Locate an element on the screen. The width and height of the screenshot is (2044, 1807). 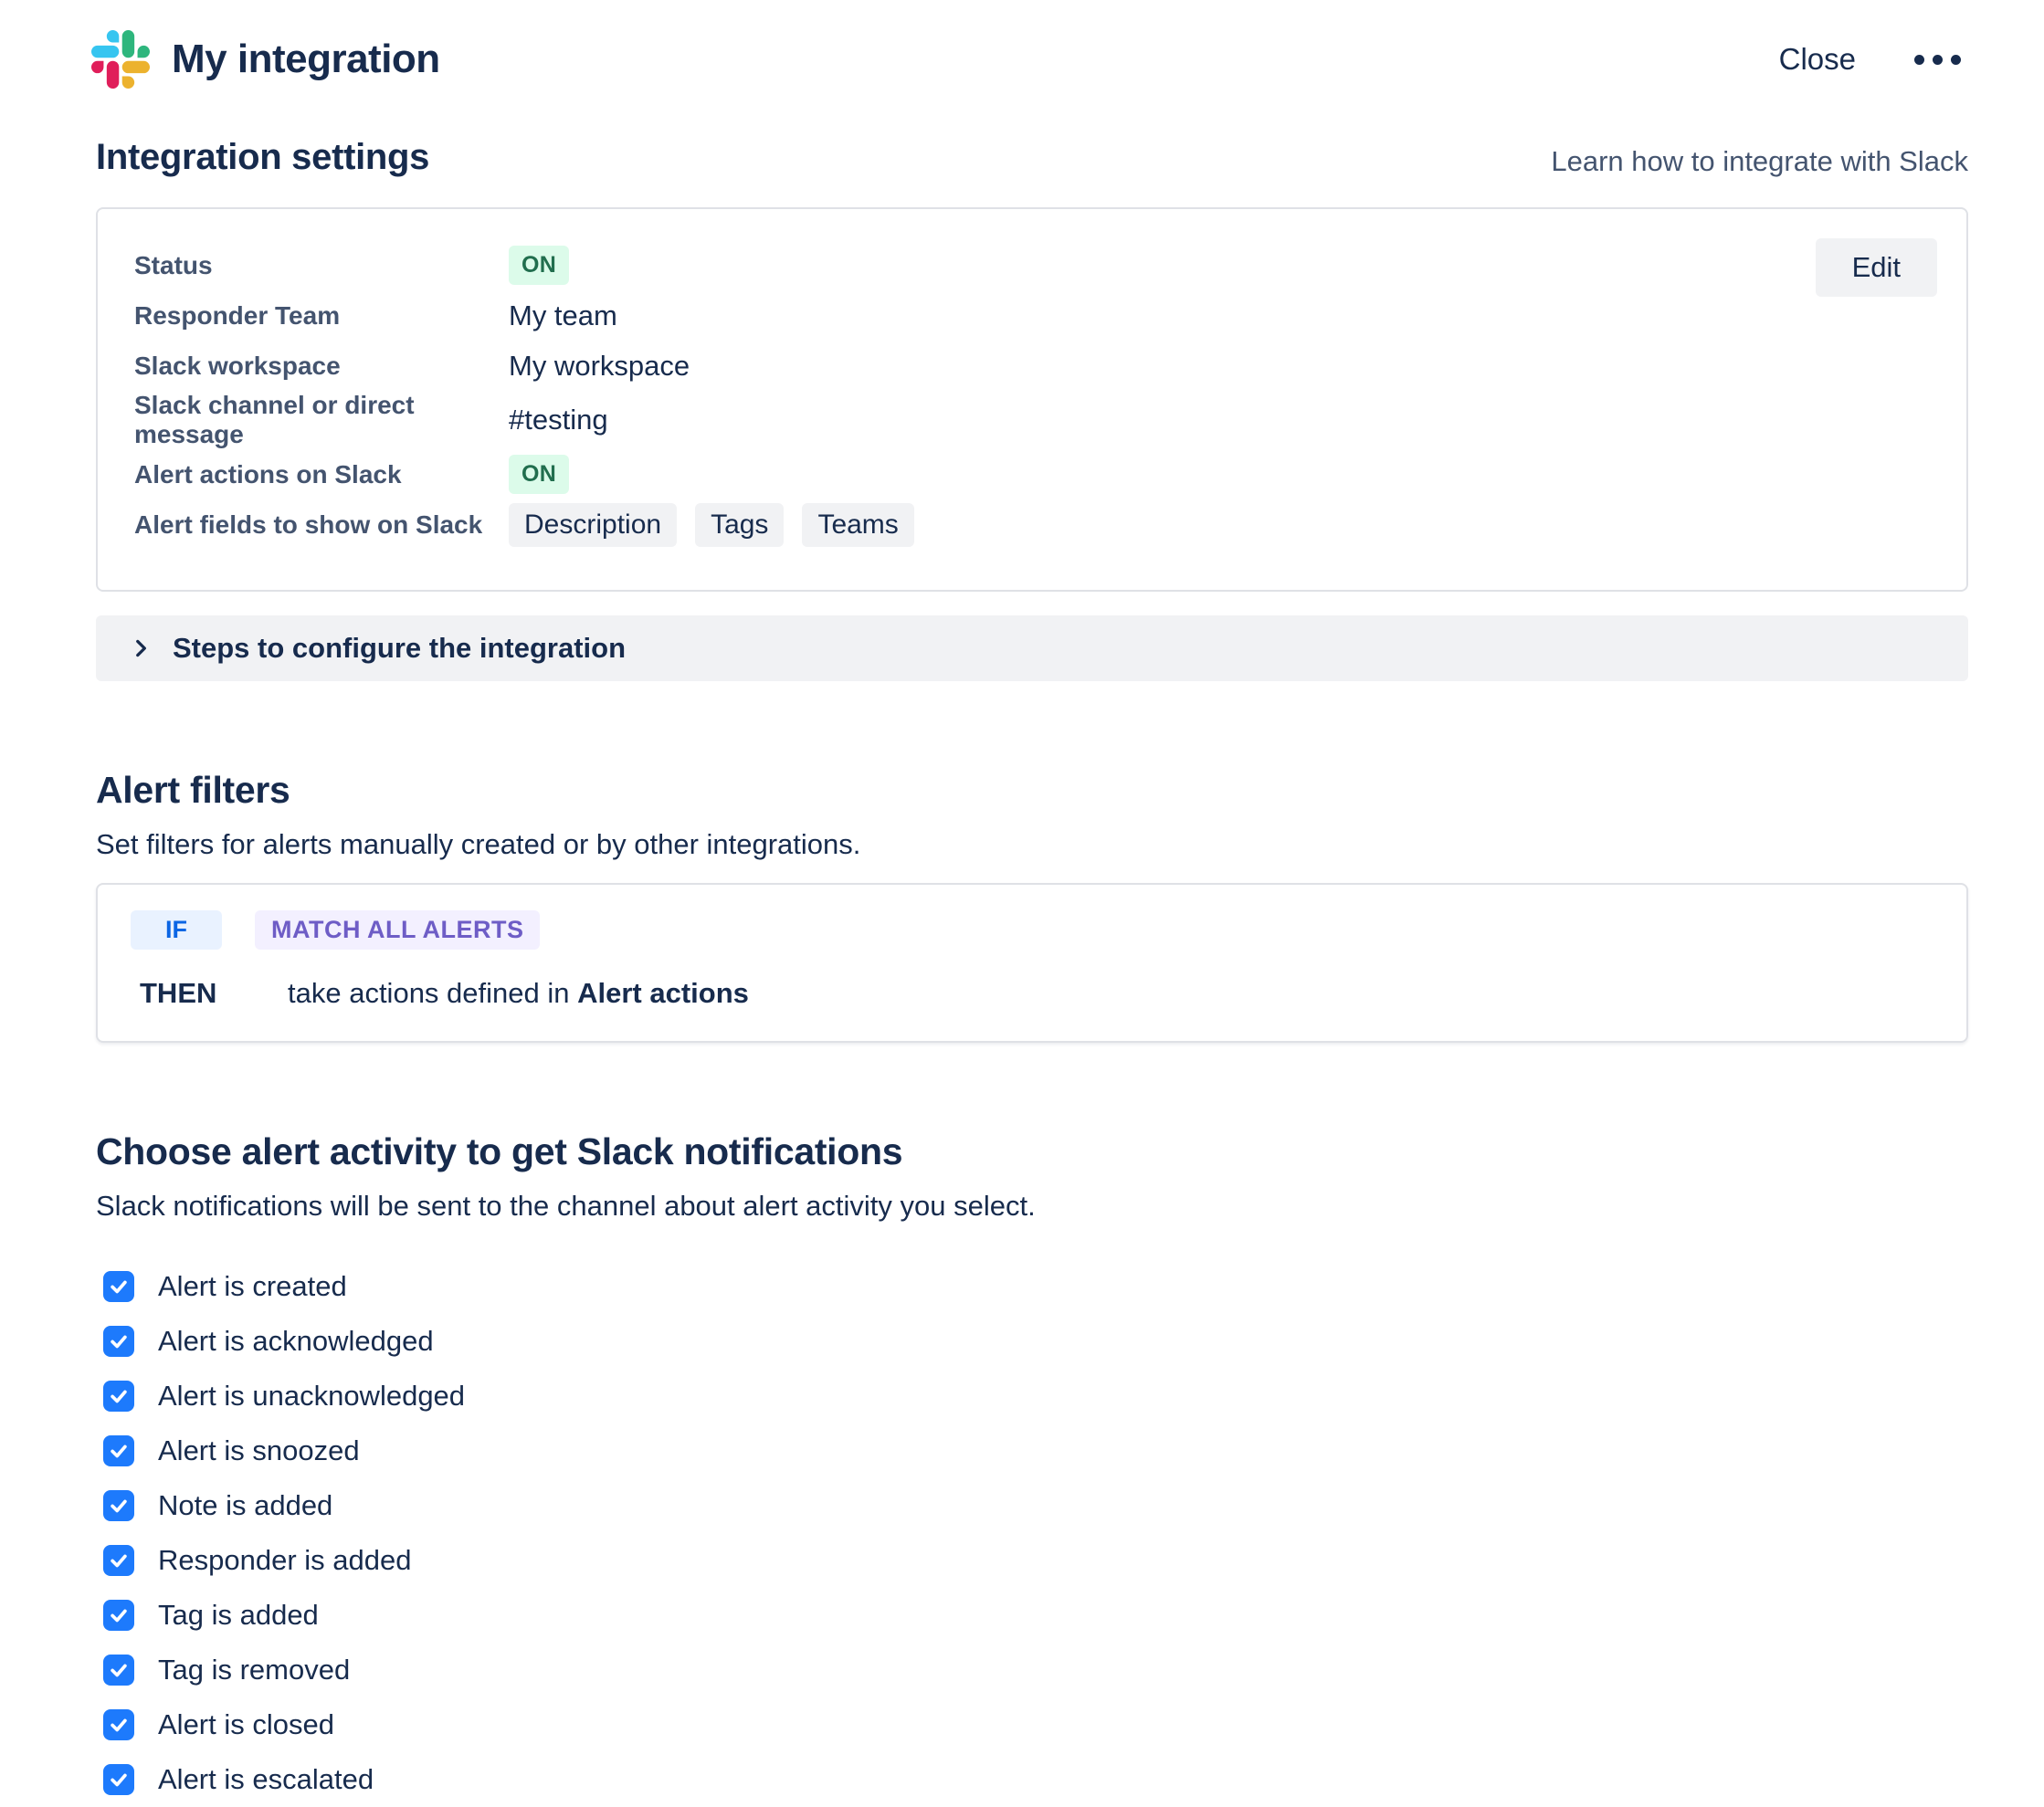
checkbox-row-note-added: Note is added is located at coordinates (1032, 1505).